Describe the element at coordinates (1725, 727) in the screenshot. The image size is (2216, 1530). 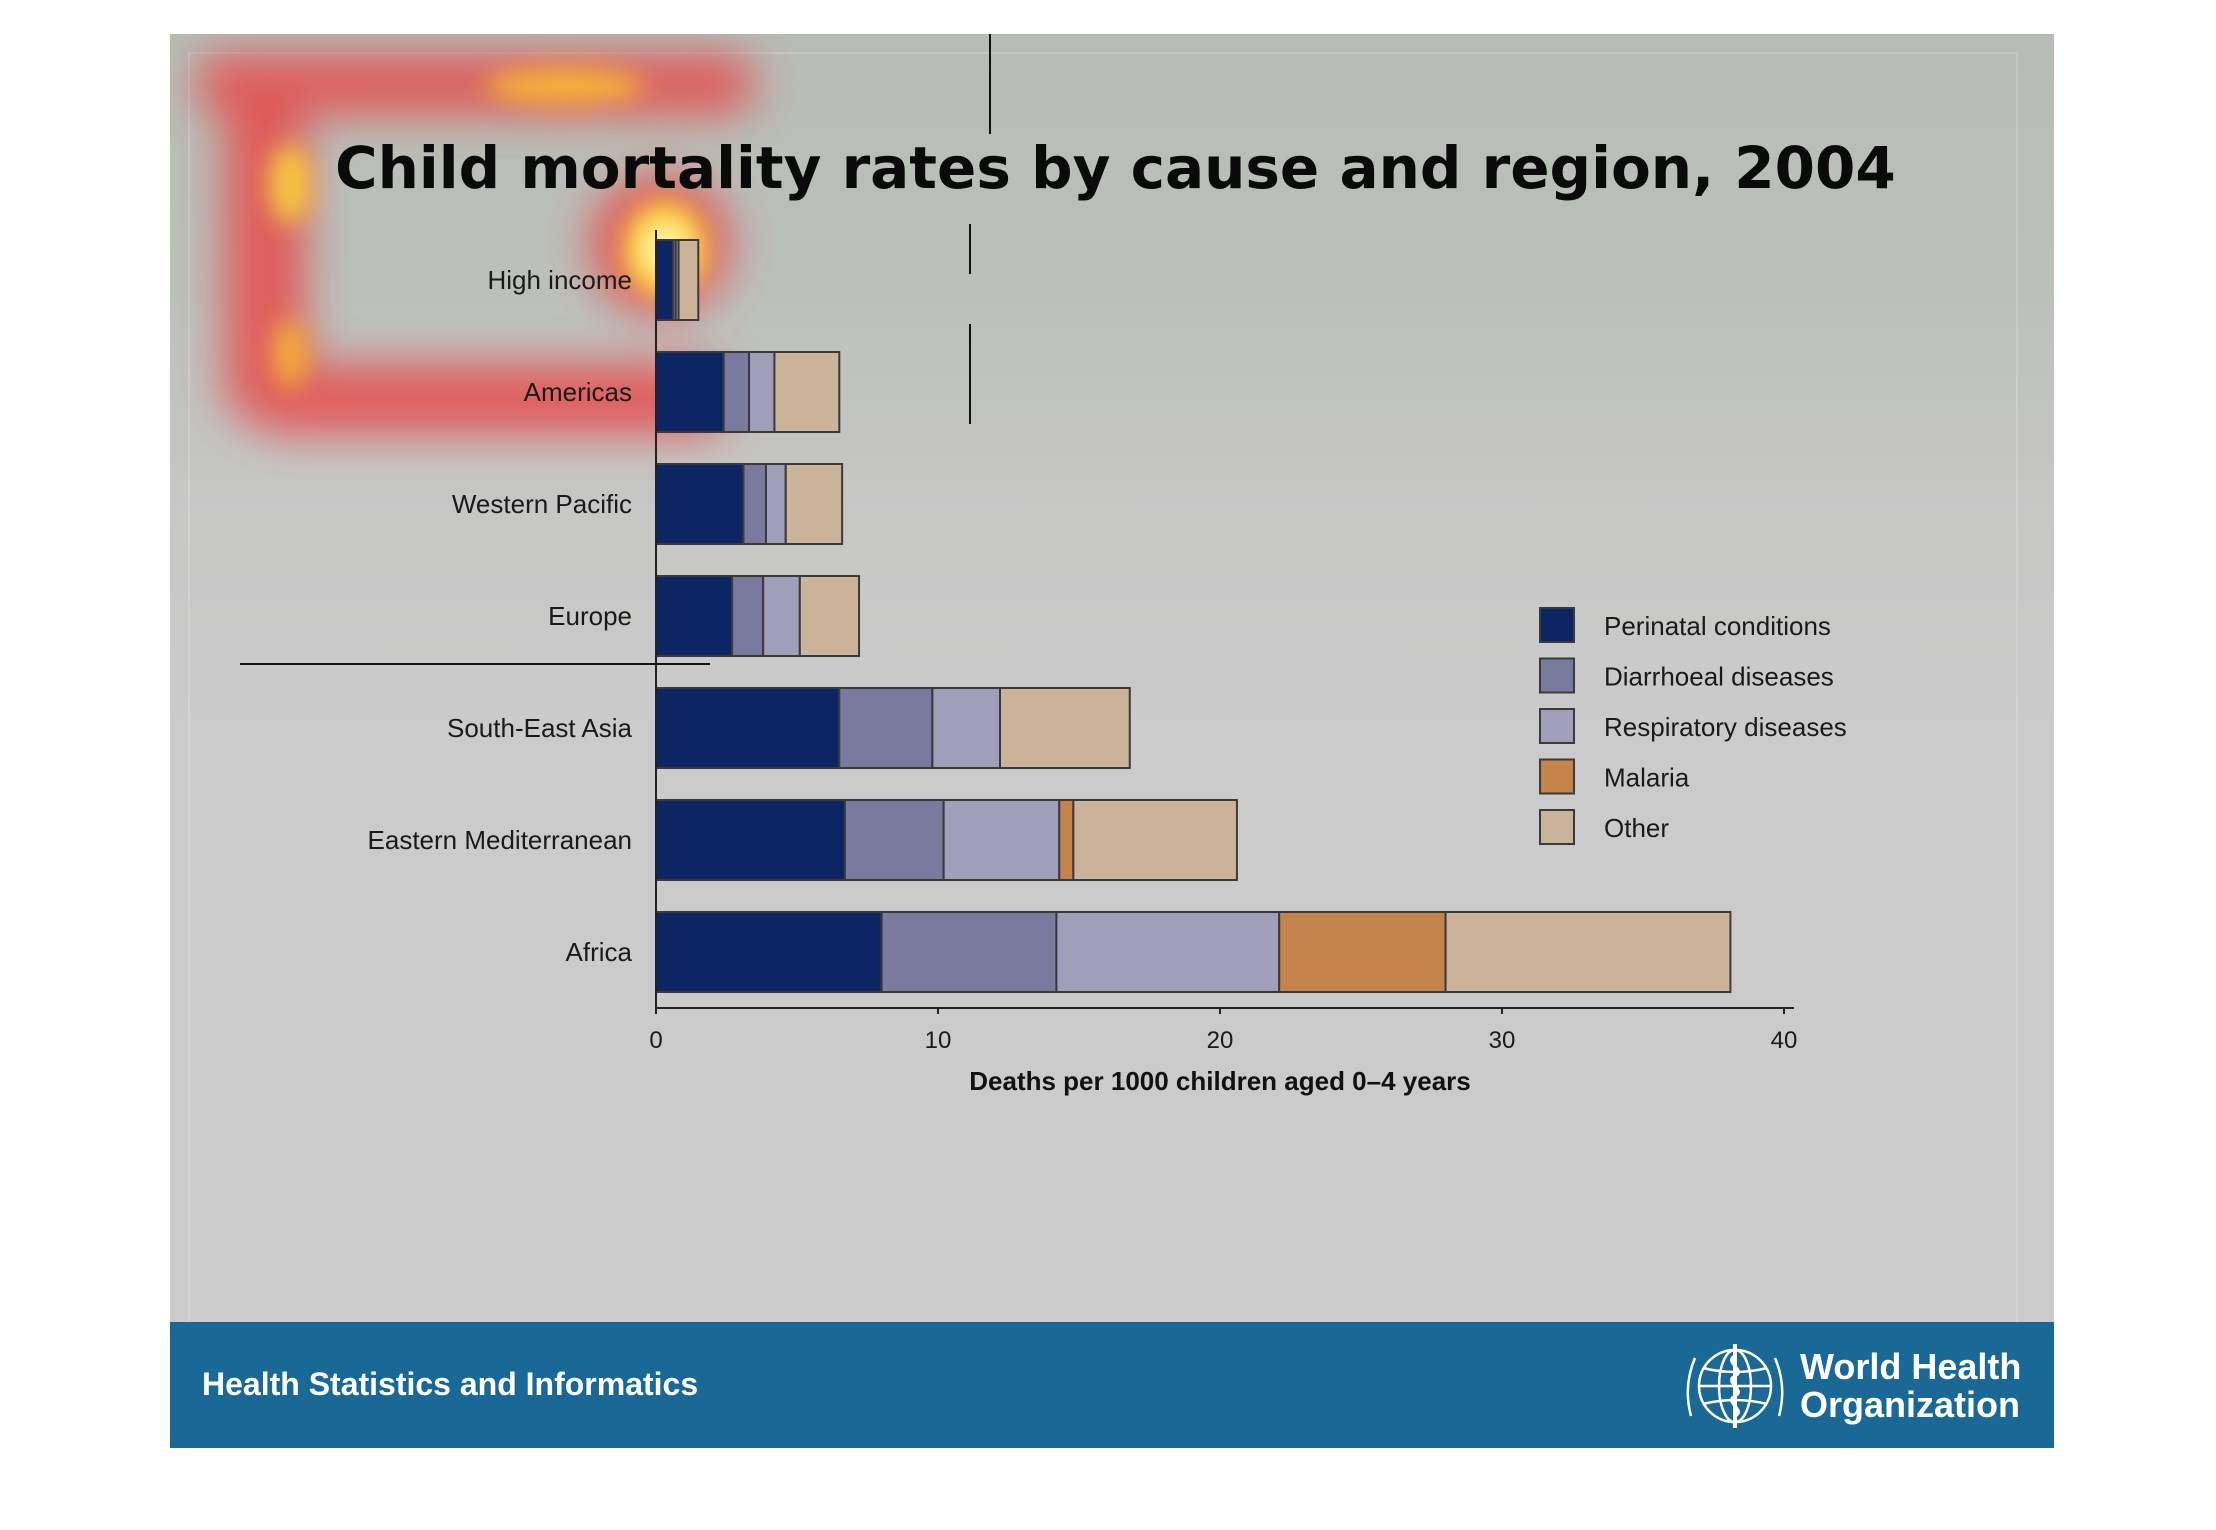
I see `legend-label: Respiratory diseases` at that location.